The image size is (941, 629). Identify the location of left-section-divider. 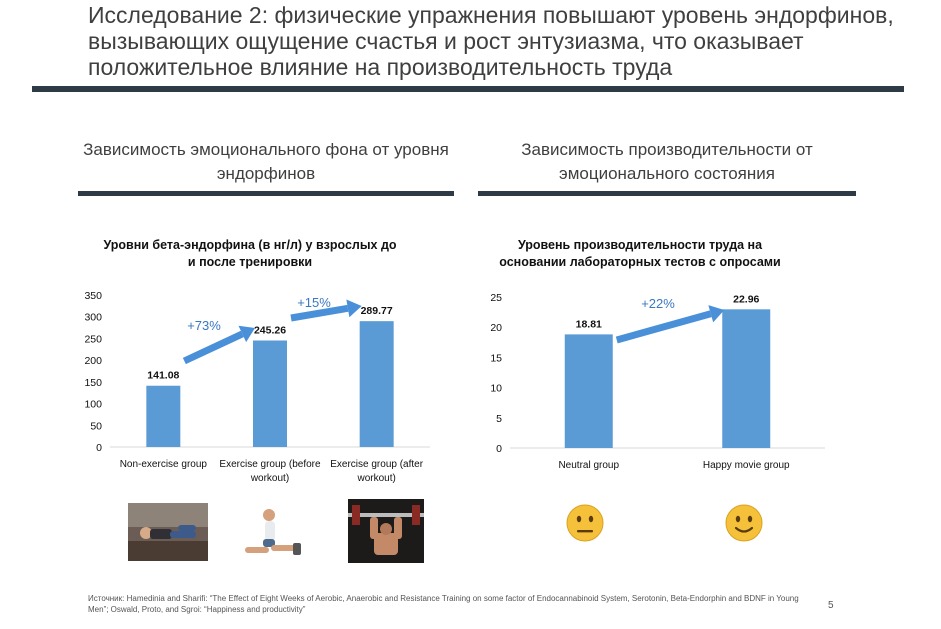
(266, 193).